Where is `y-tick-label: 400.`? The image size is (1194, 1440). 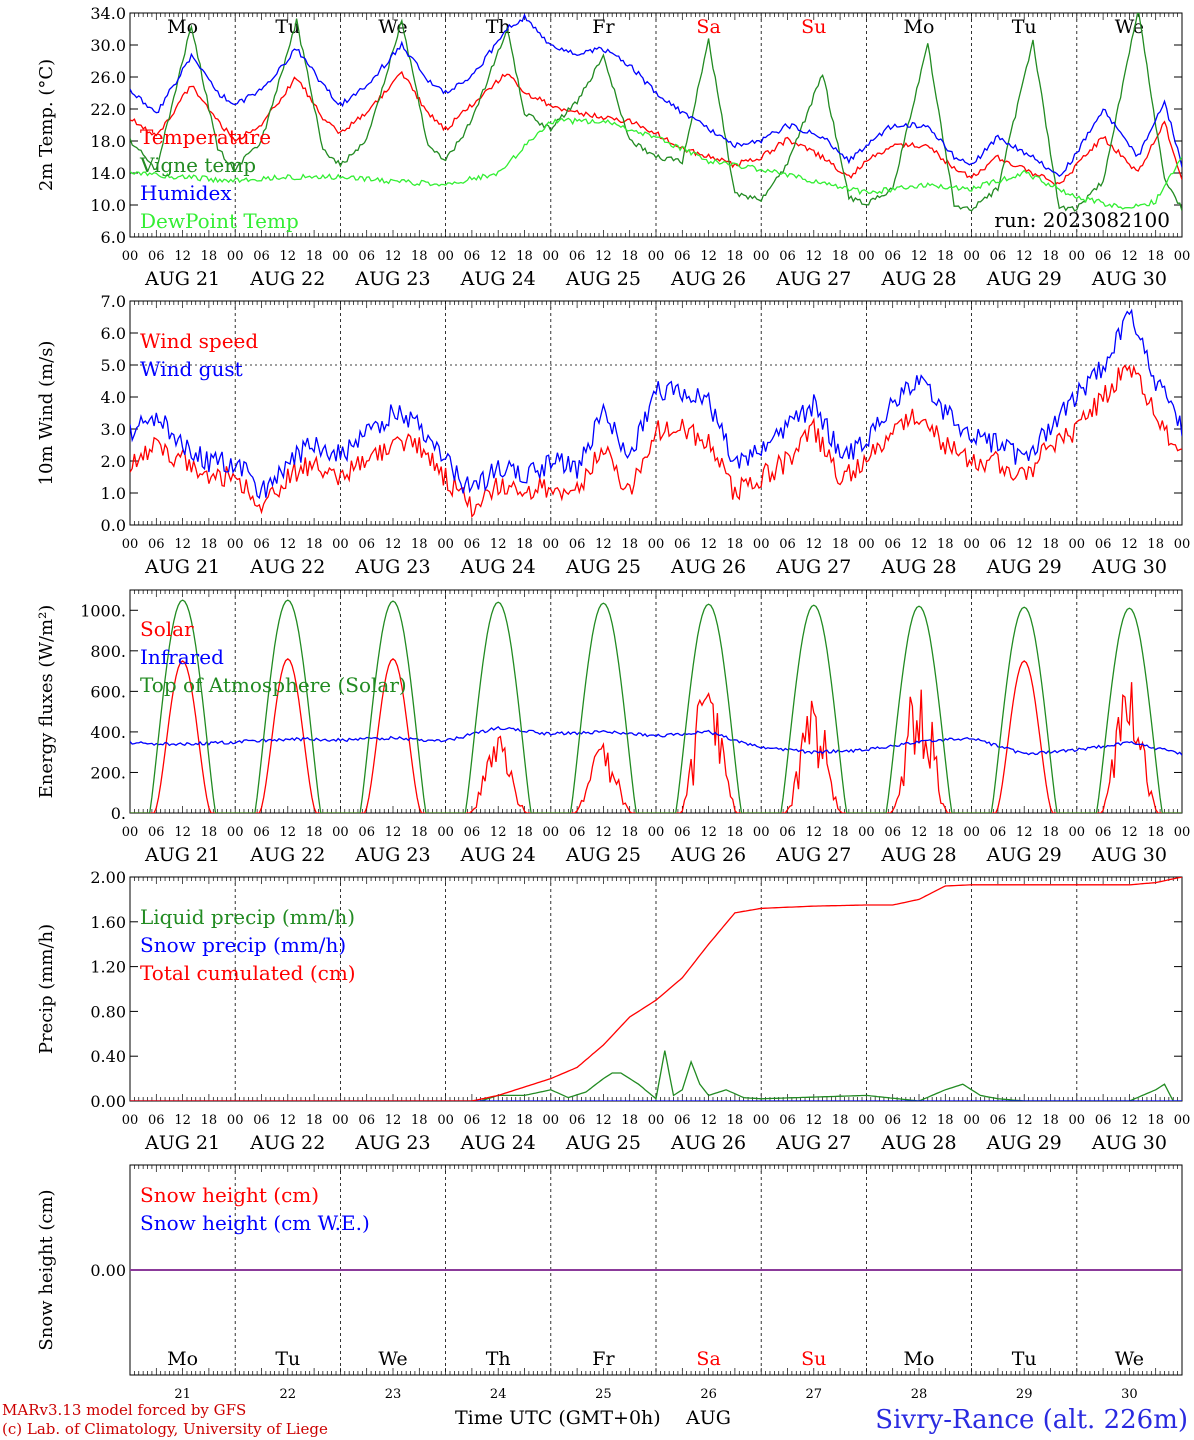 y-tick-label: 400. is located at coordinates (108, 732).